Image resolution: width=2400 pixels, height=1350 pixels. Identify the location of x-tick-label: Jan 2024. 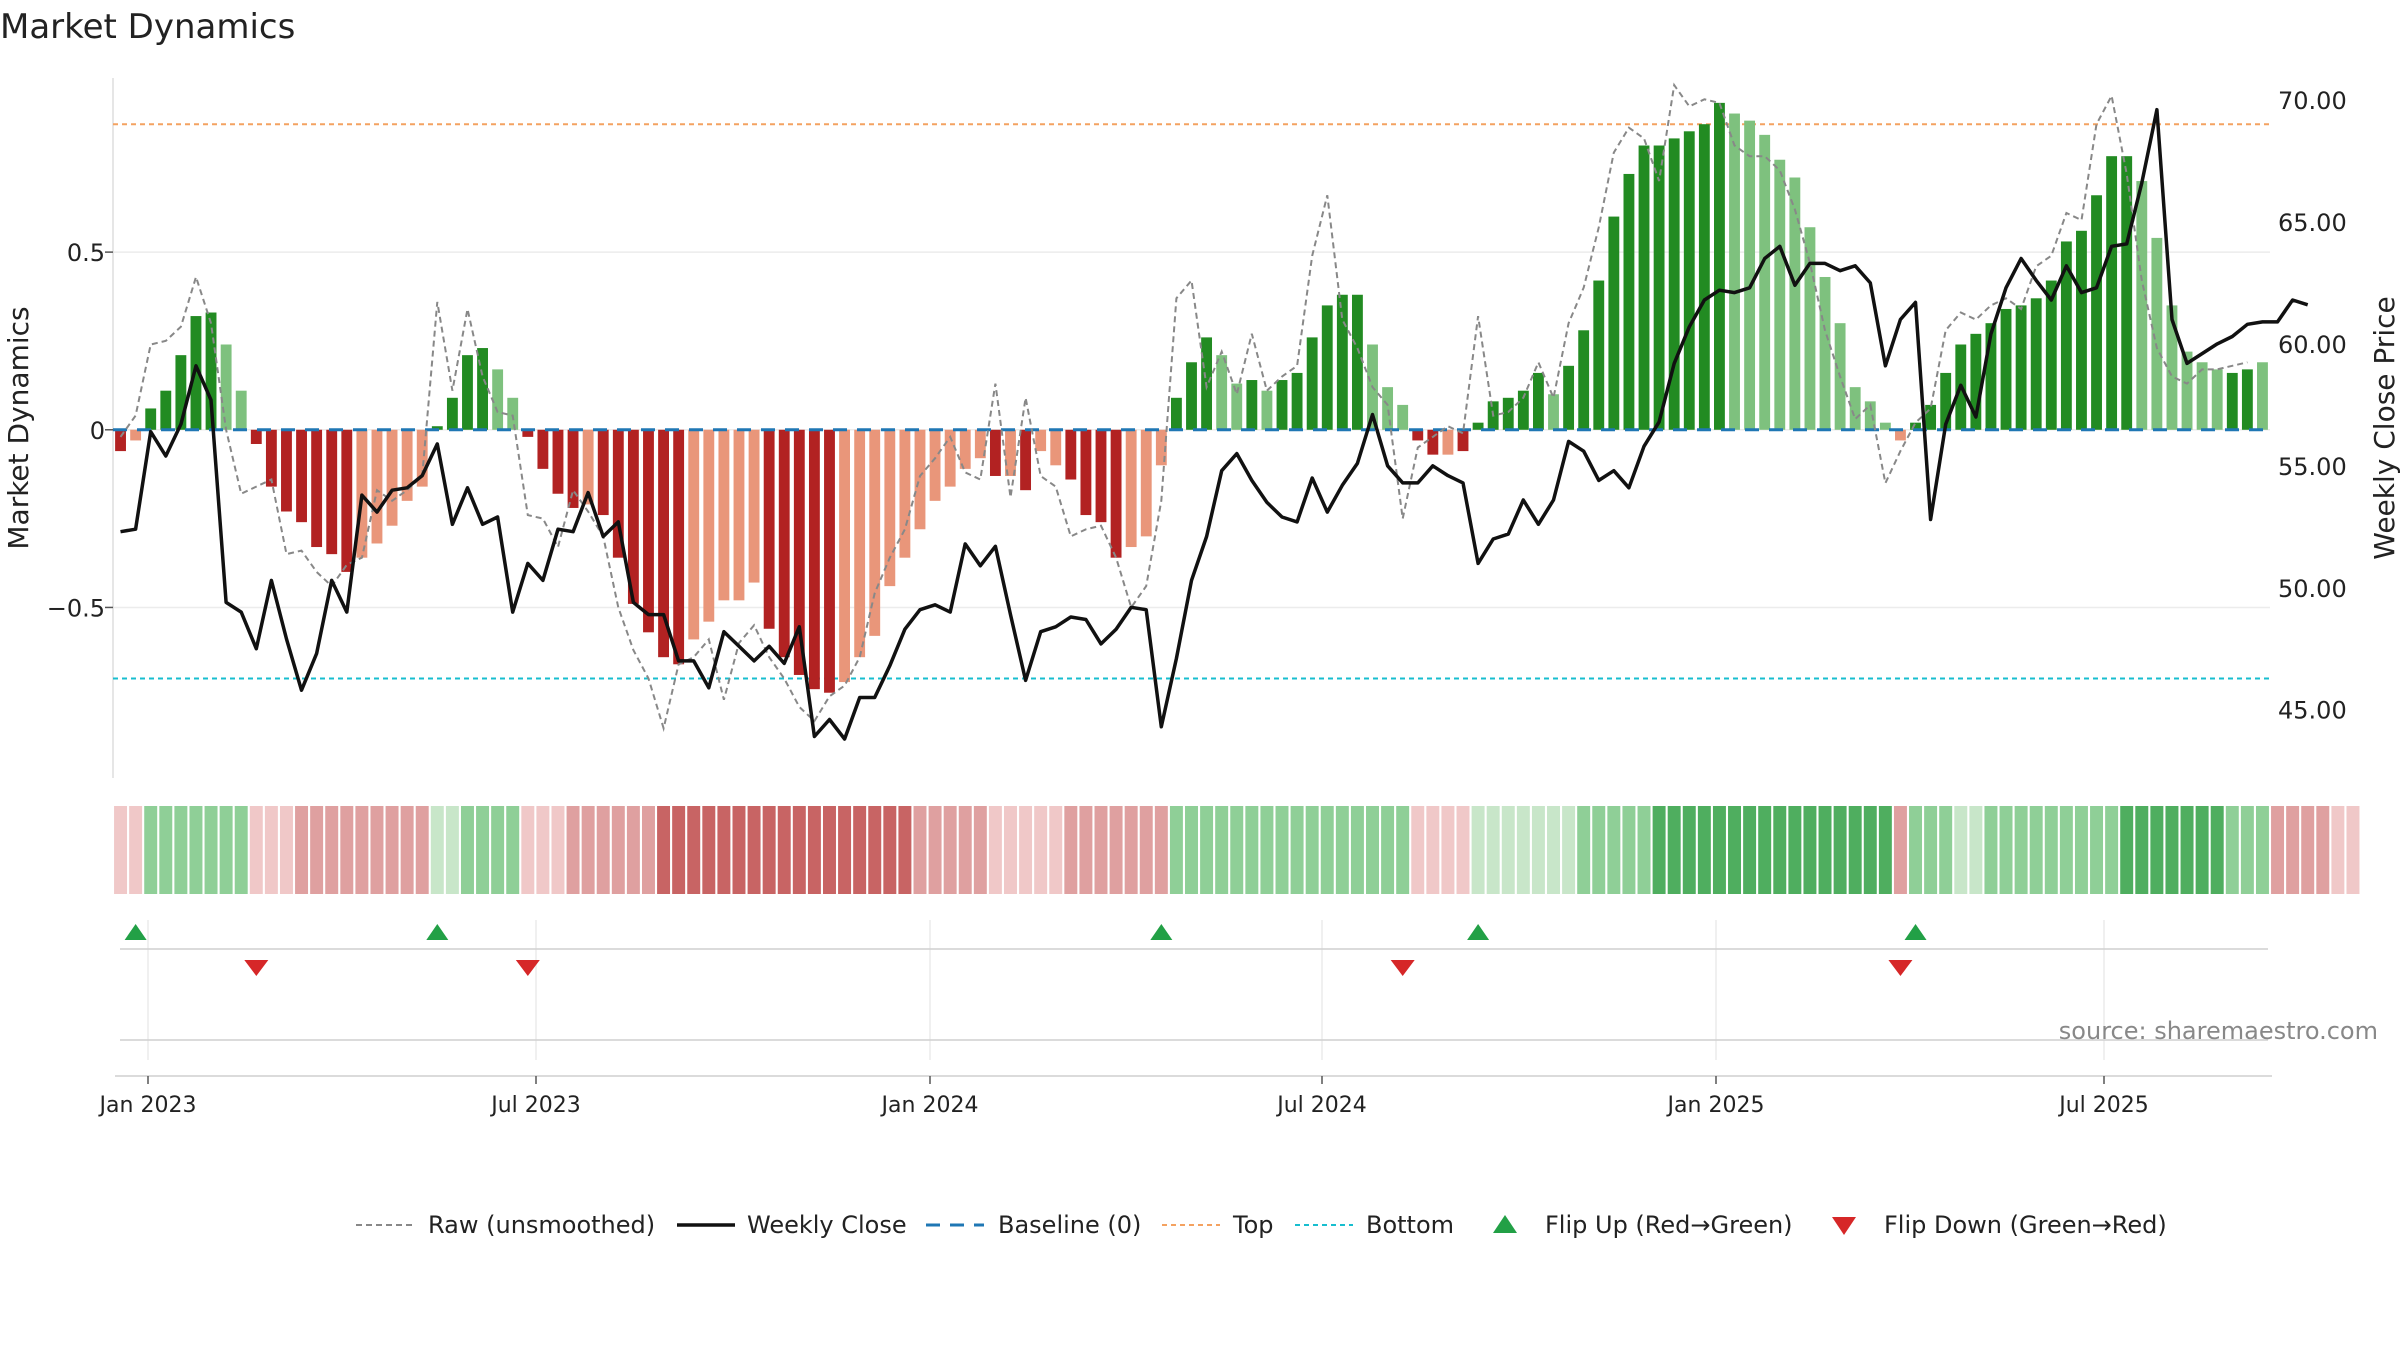
(929, 1105).